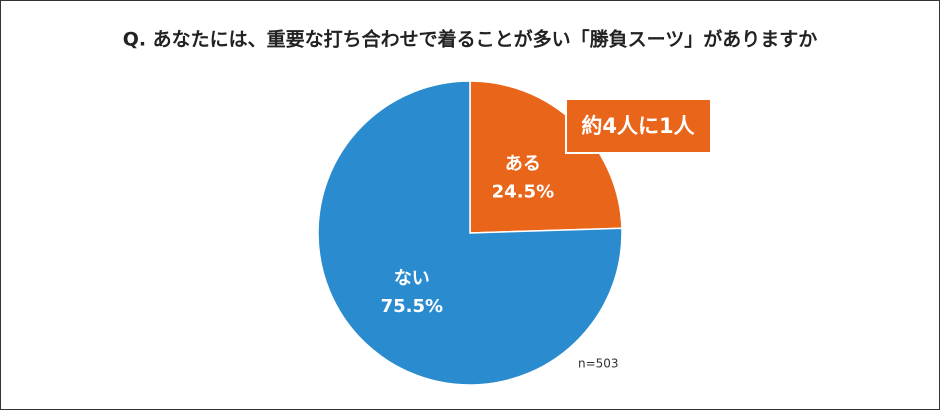 The image size is (940, 410). I want to click on slice-label: ある, so click(523, 163).